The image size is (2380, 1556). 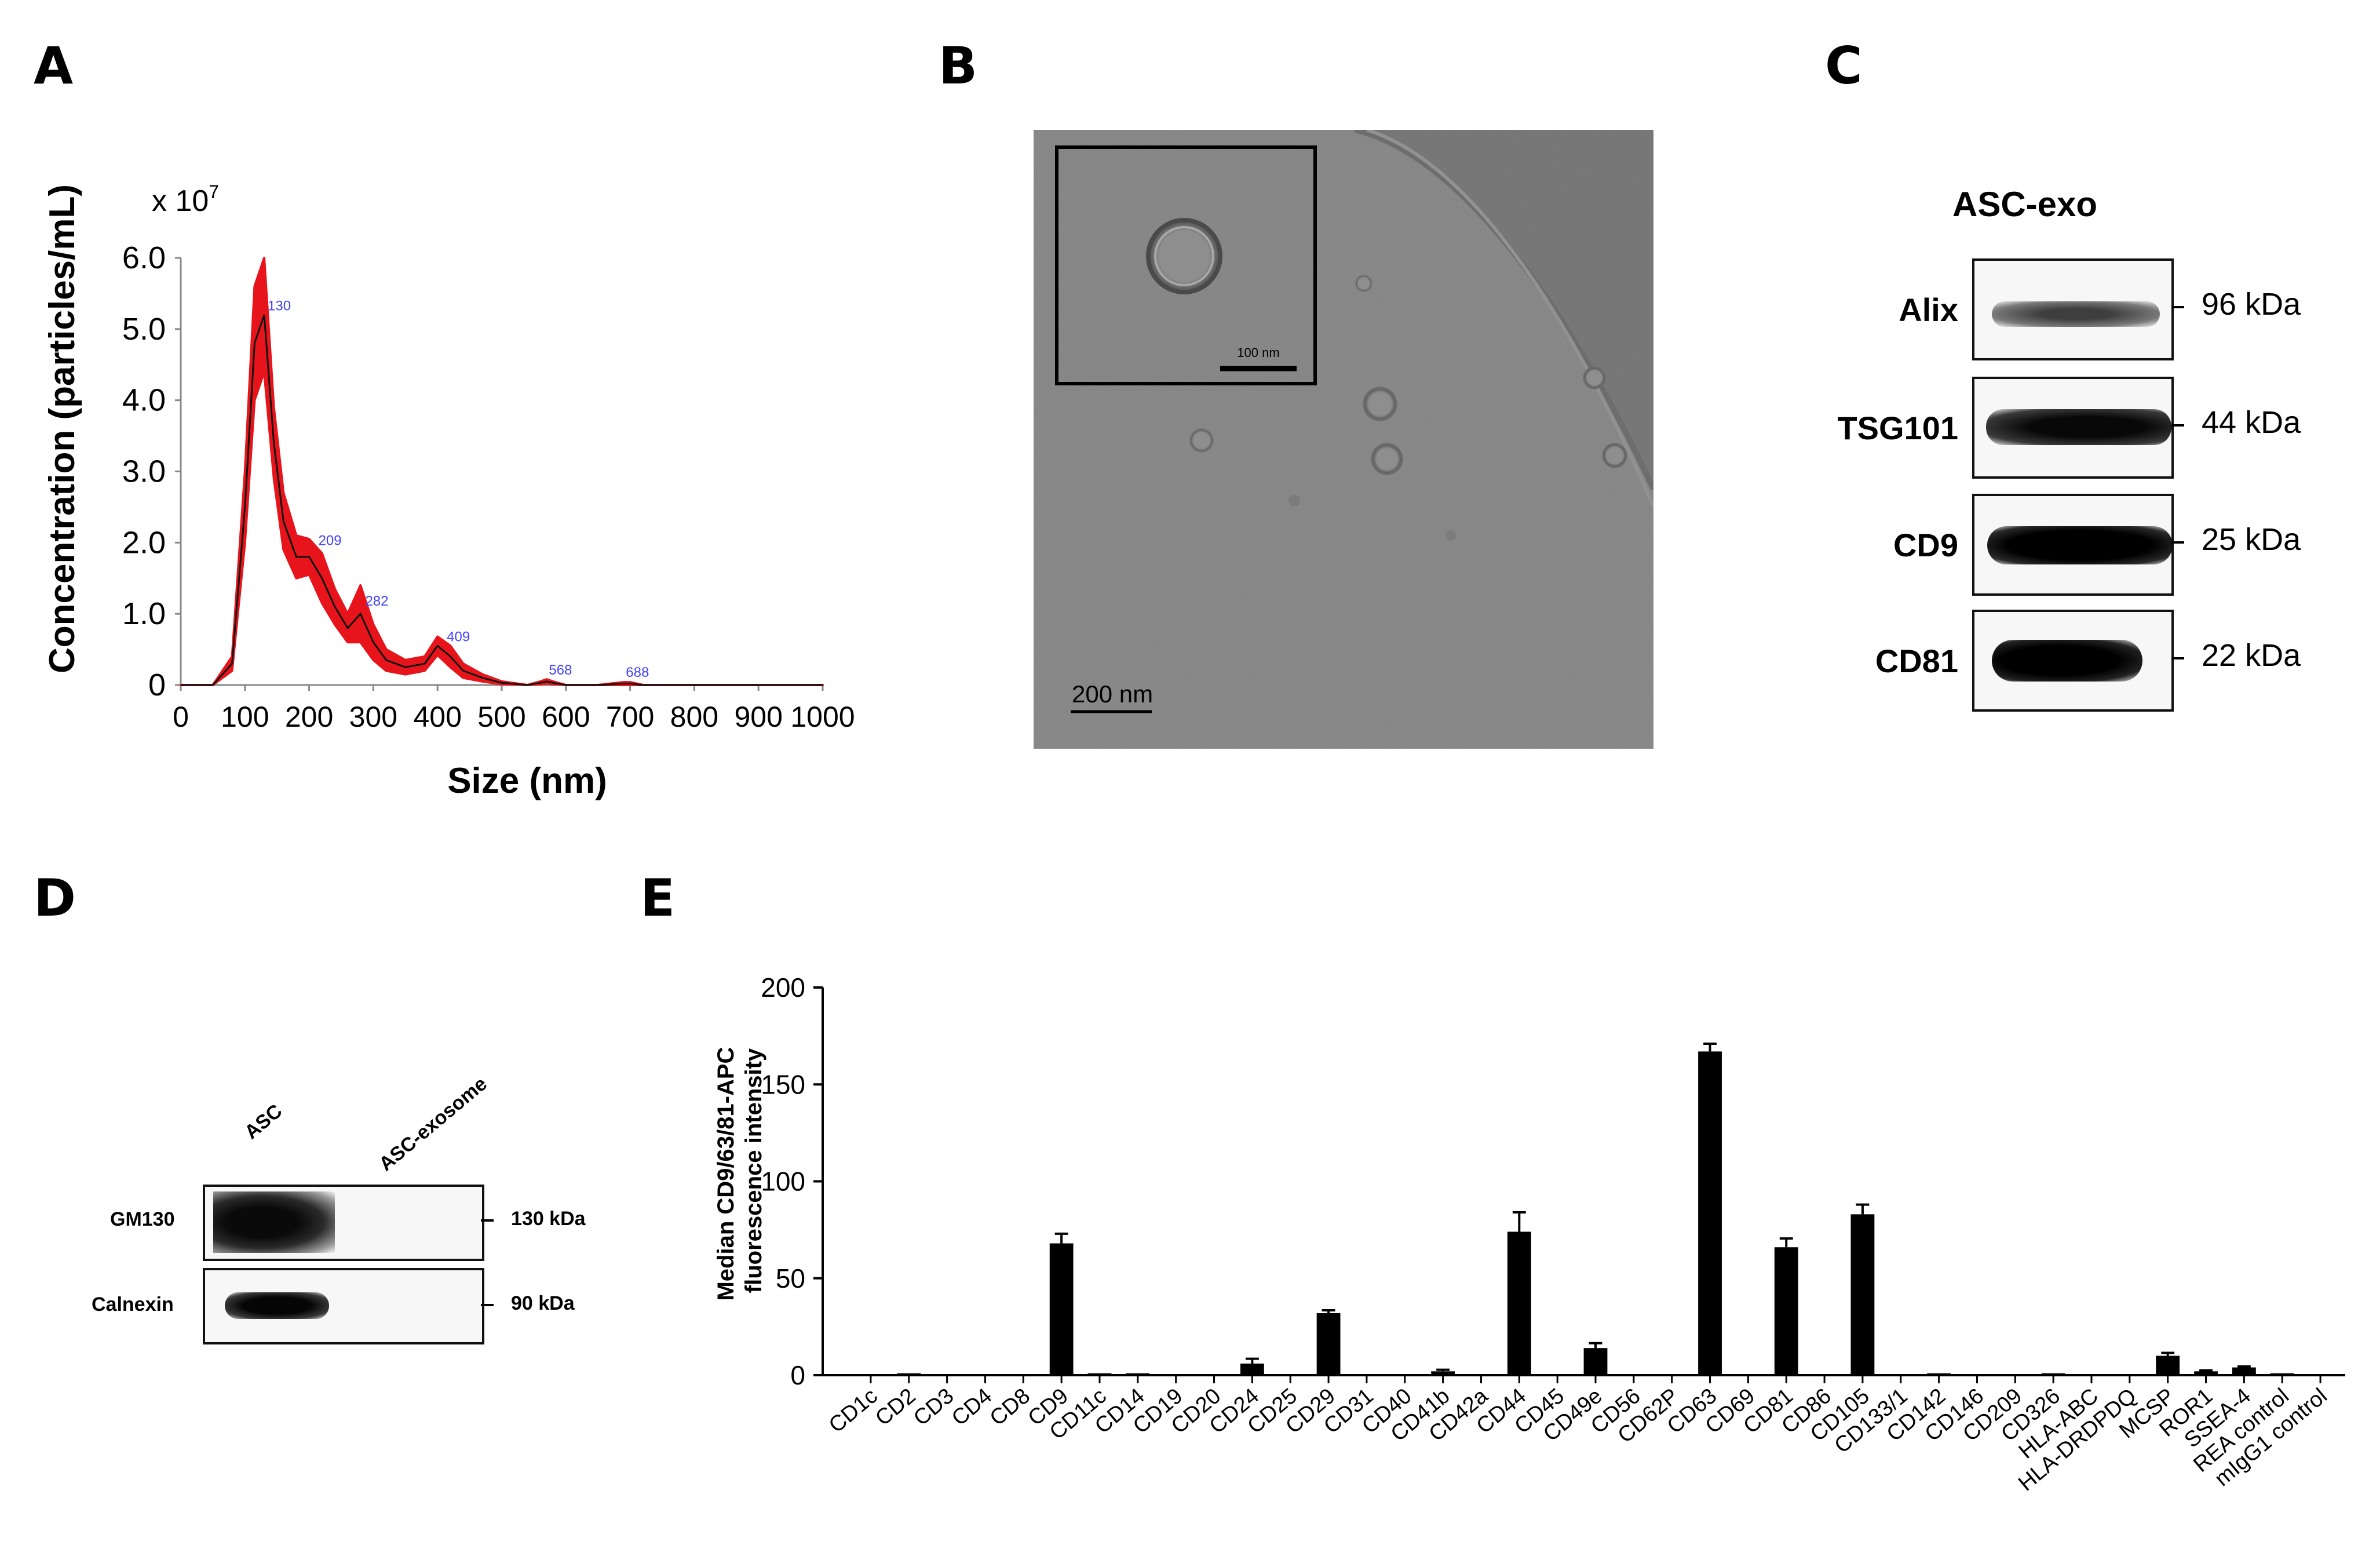 What do you see at coordinates (502, 500) in the screenshot?
I see `mean-line` at bounding box center [502, 500].